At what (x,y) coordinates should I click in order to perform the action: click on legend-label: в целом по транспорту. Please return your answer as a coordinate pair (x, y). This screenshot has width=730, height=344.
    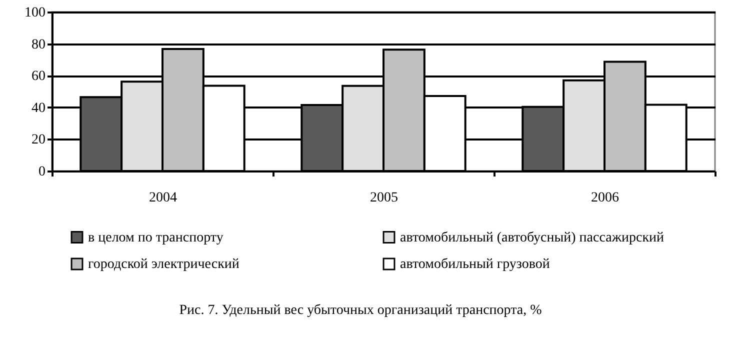
    Looking at the image, I should click on (156, 238).